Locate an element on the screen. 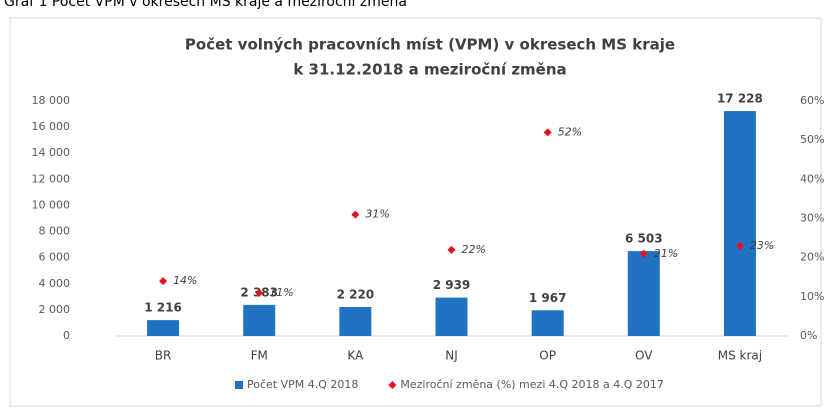 This screenshot has height=410, width=831. bar-value-label: 6 503 is located at coordinates (644, 239).